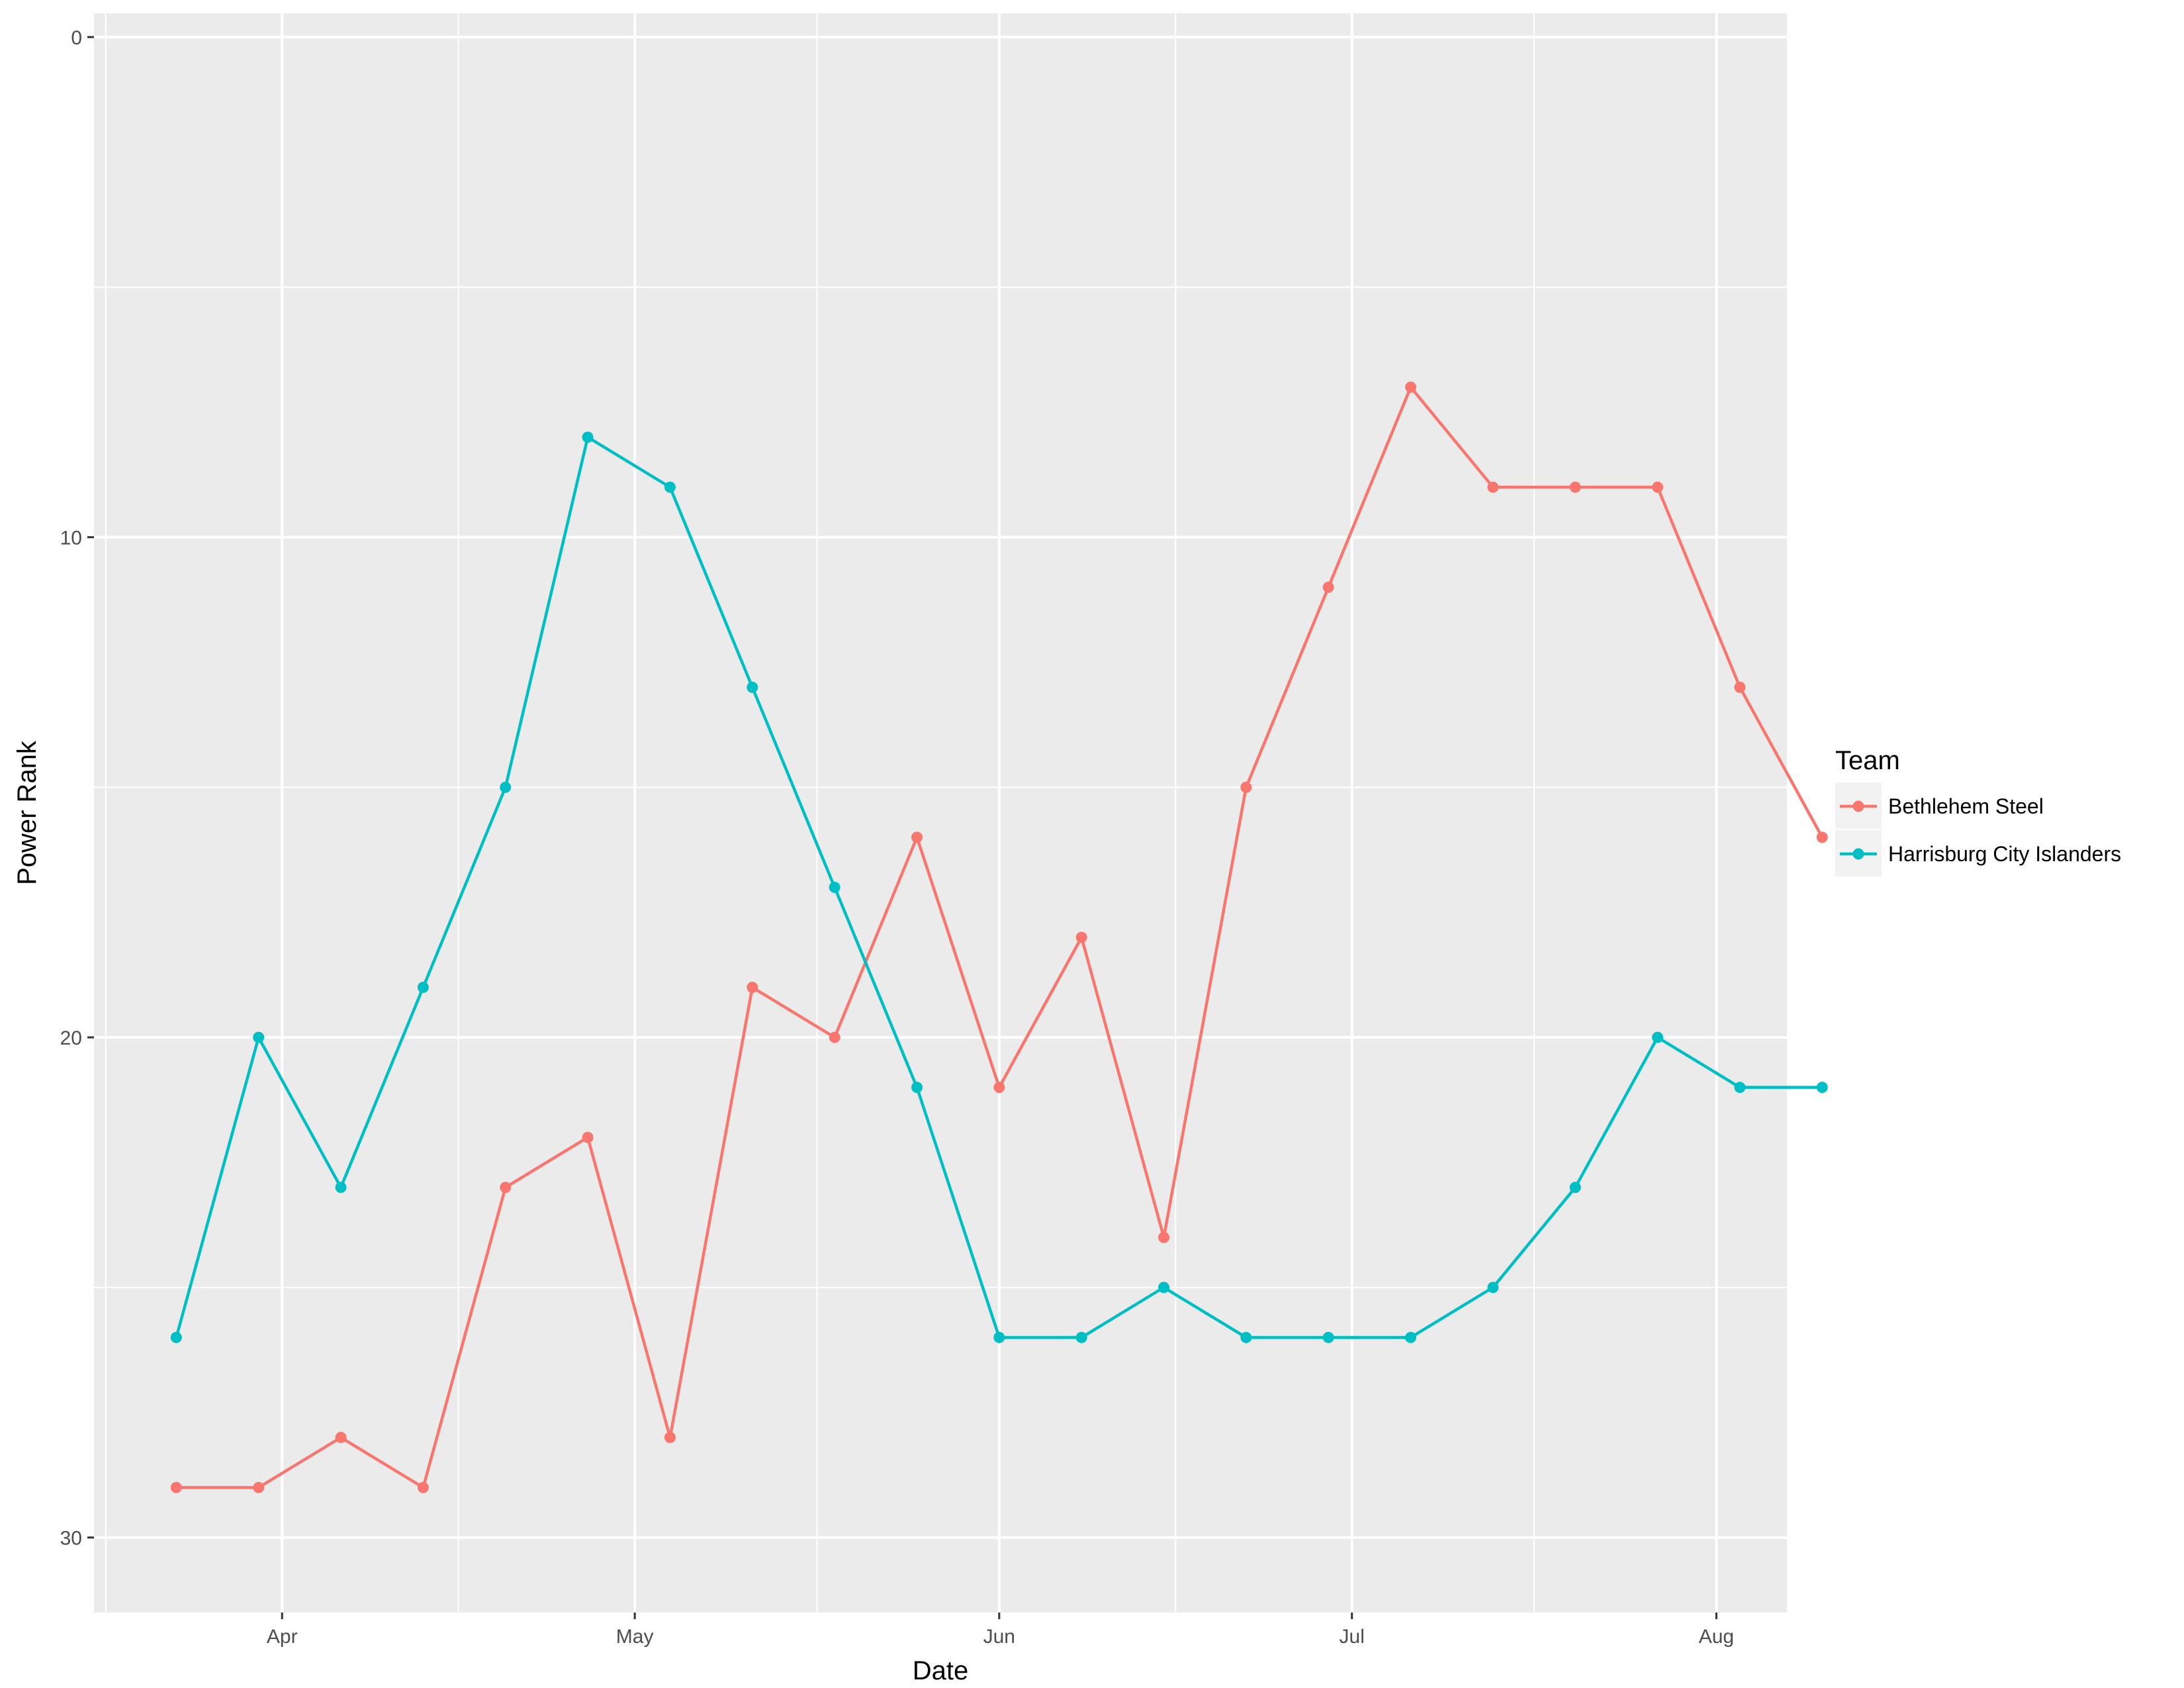 Image resolution: width=2184 pixels, height=1688 pixels. Describe the element at coordinates (1966, 806) in the screenshot. I see `legend-label: Bethlehem Steel` at that location.